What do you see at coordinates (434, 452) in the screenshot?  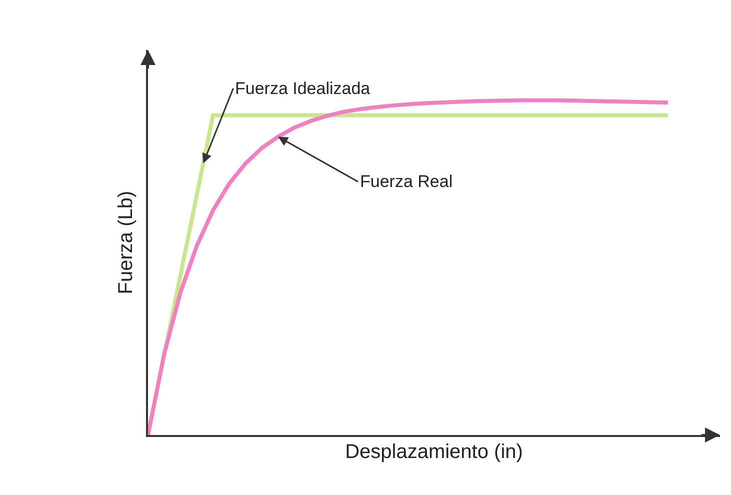 I see `x-axis-title: Desplazamiento (in)` at bounding box center [434, 452].